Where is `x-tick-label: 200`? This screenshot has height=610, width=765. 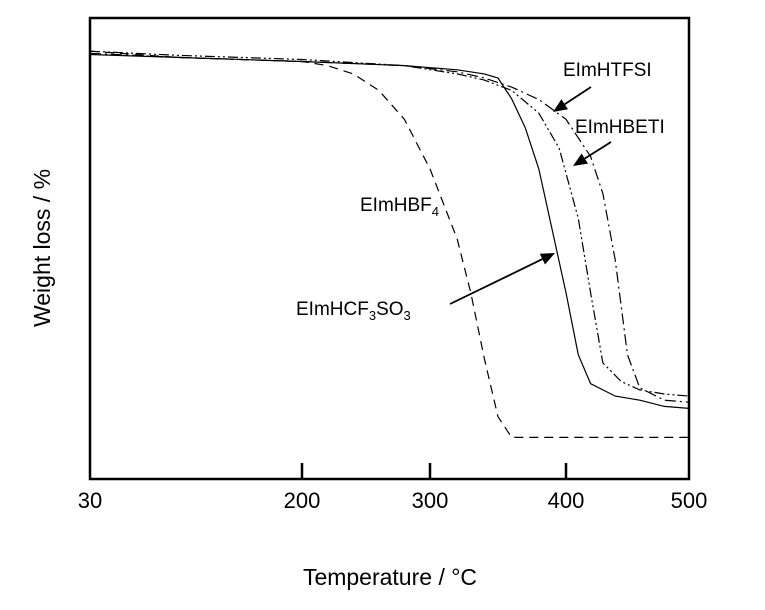 x-tick-label: 200 is located at coordinates (302, 500).